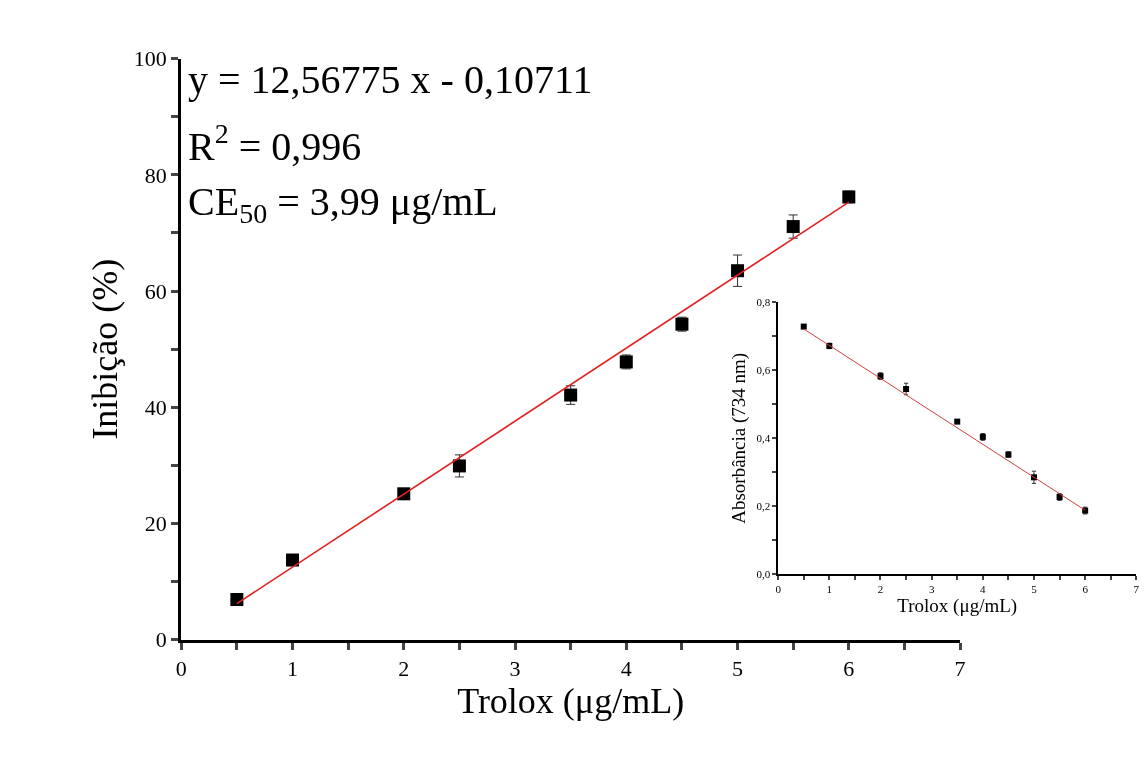  I want to click on y-tick-label: 40, so click(155, 407).